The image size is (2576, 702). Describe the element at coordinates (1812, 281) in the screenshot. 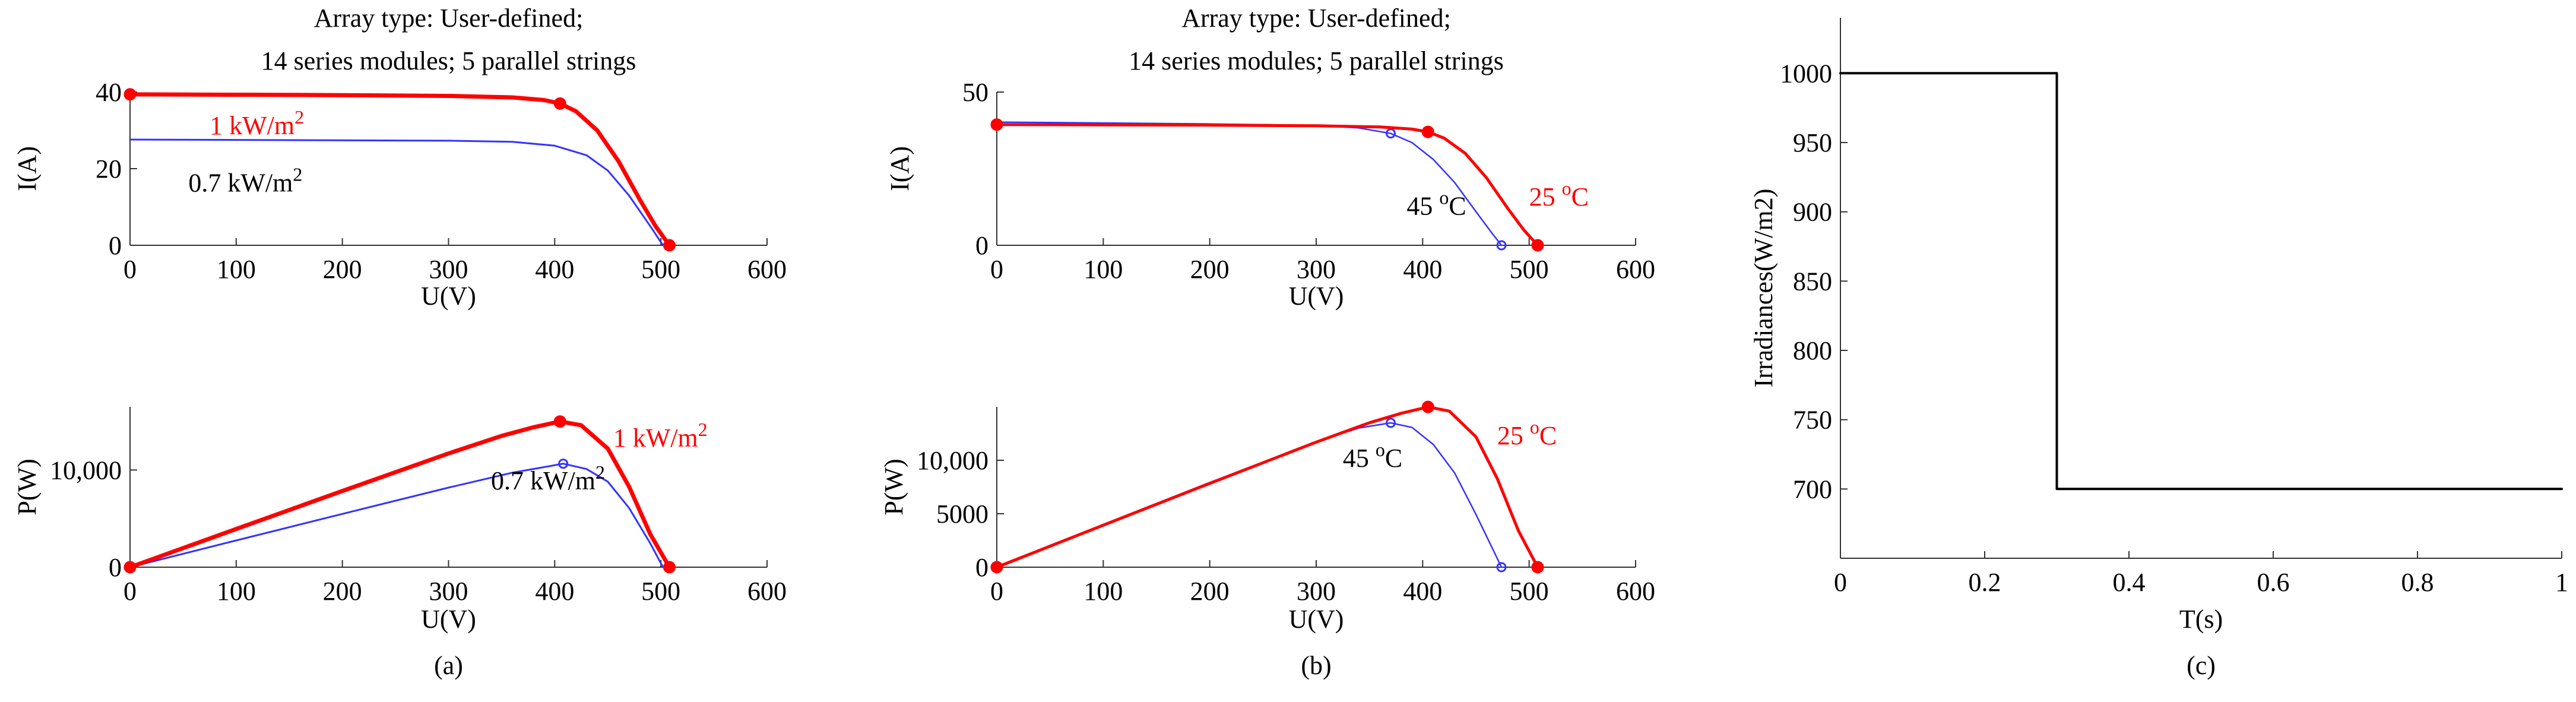

I see `y-tick-label: 850` at that location.